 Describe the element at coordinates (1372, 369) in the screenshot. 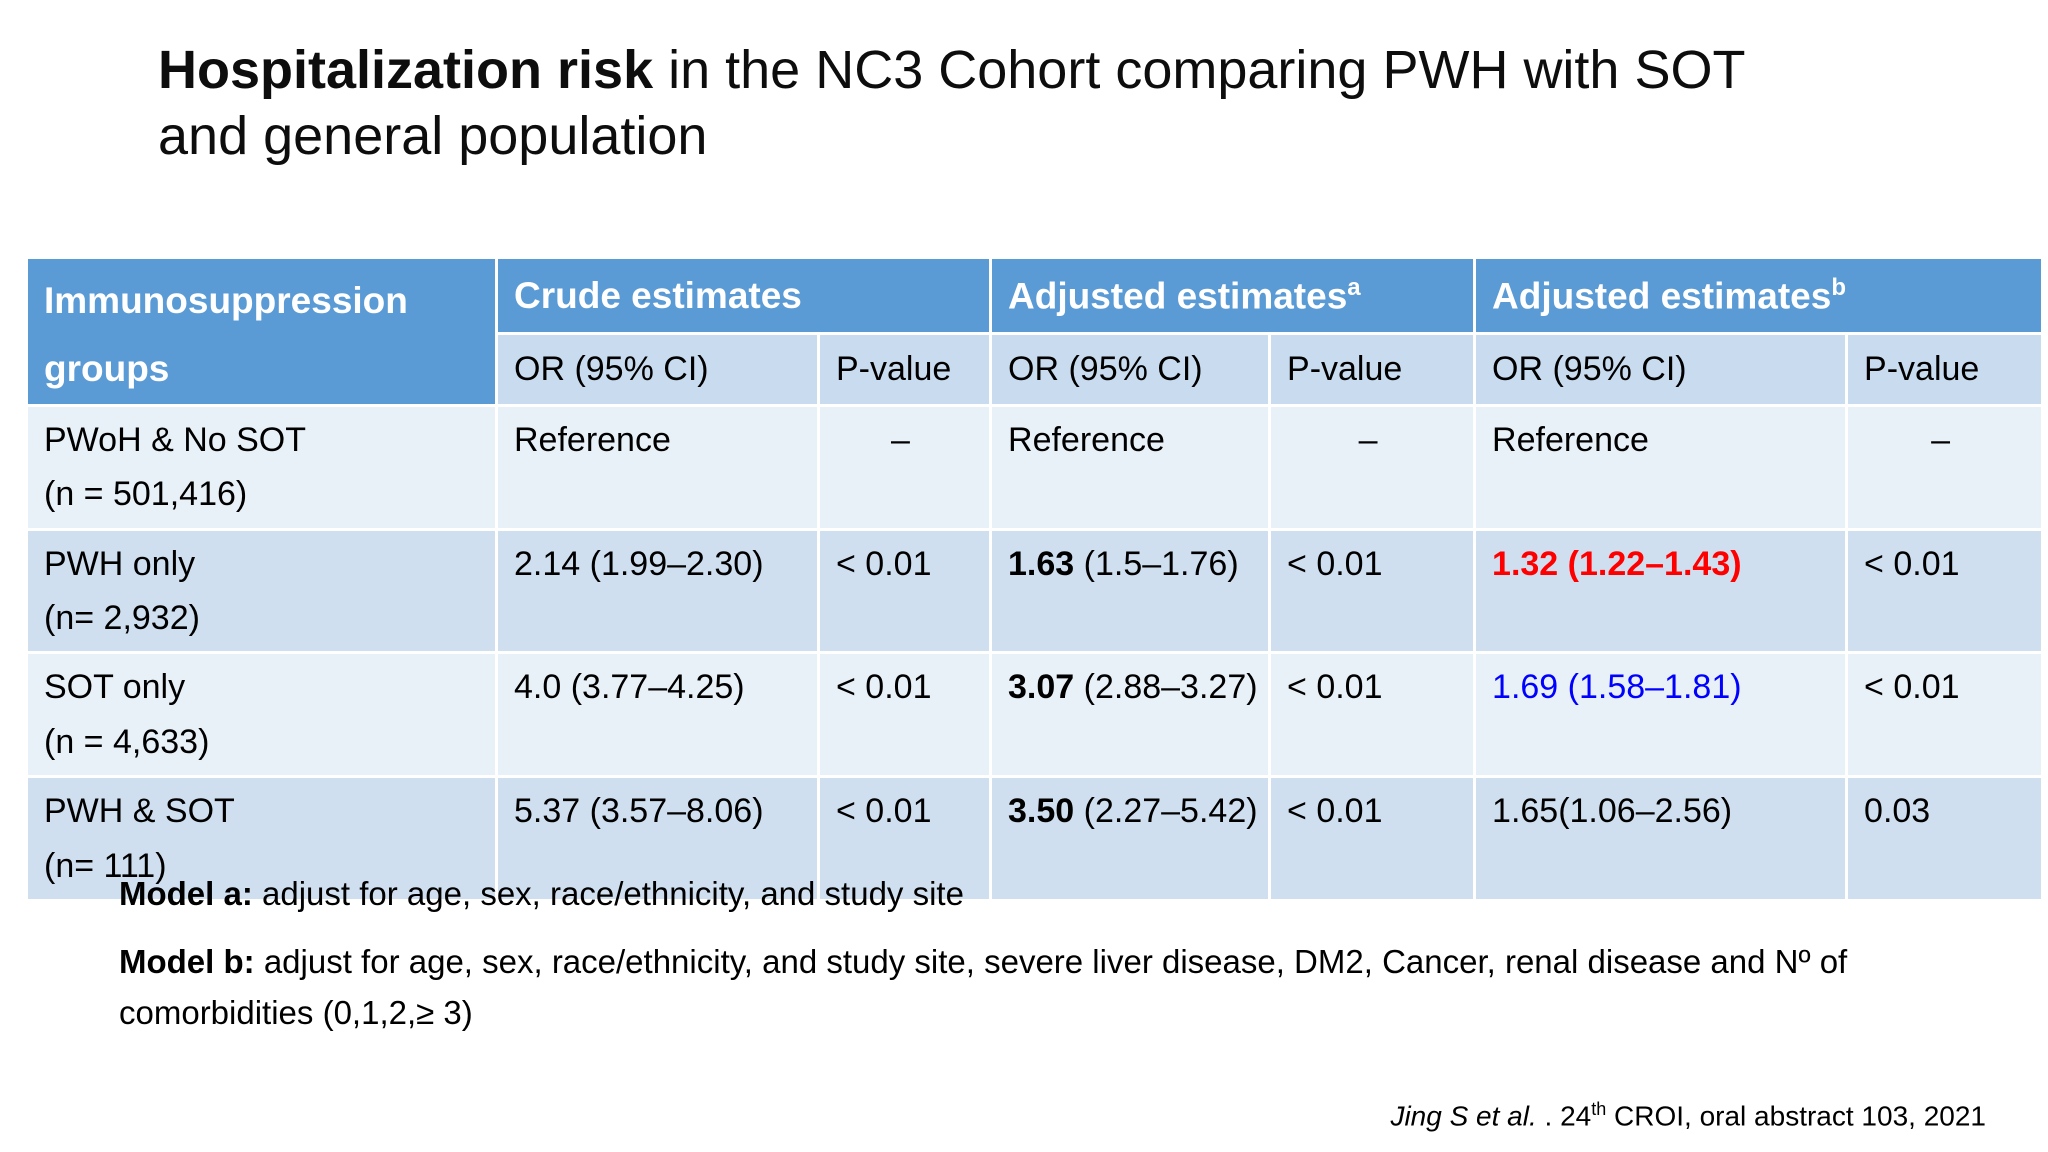

I see `subheader-p-adj-a: P-value` at that location.